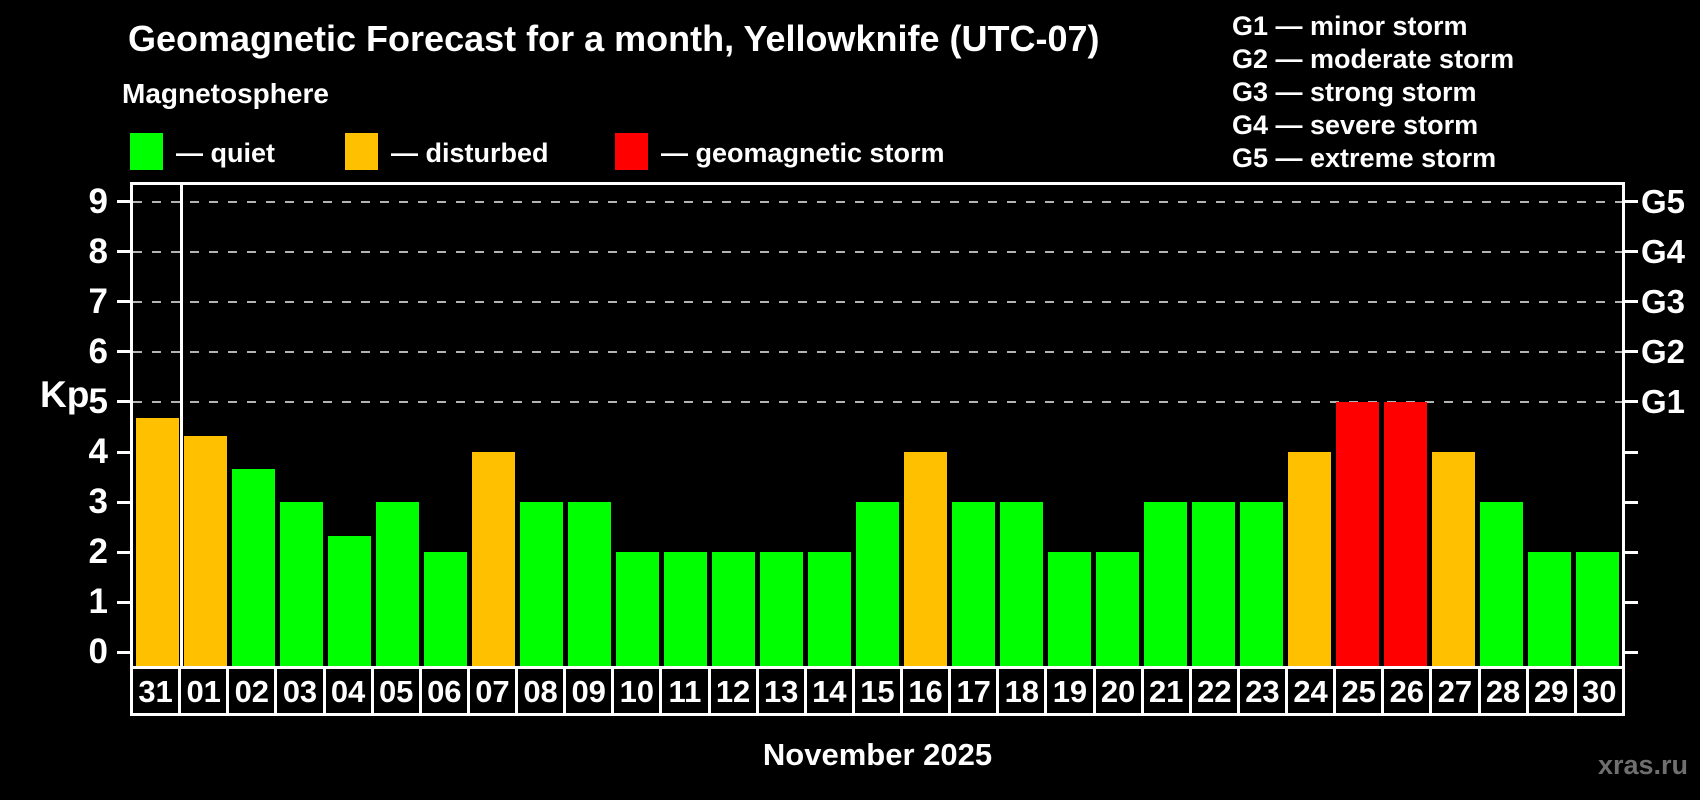 This screenshot has width=1700, height=800. Describe the element at coordinates (829, 691) in the screenshot. I see `day-label-14: 14` at that location.